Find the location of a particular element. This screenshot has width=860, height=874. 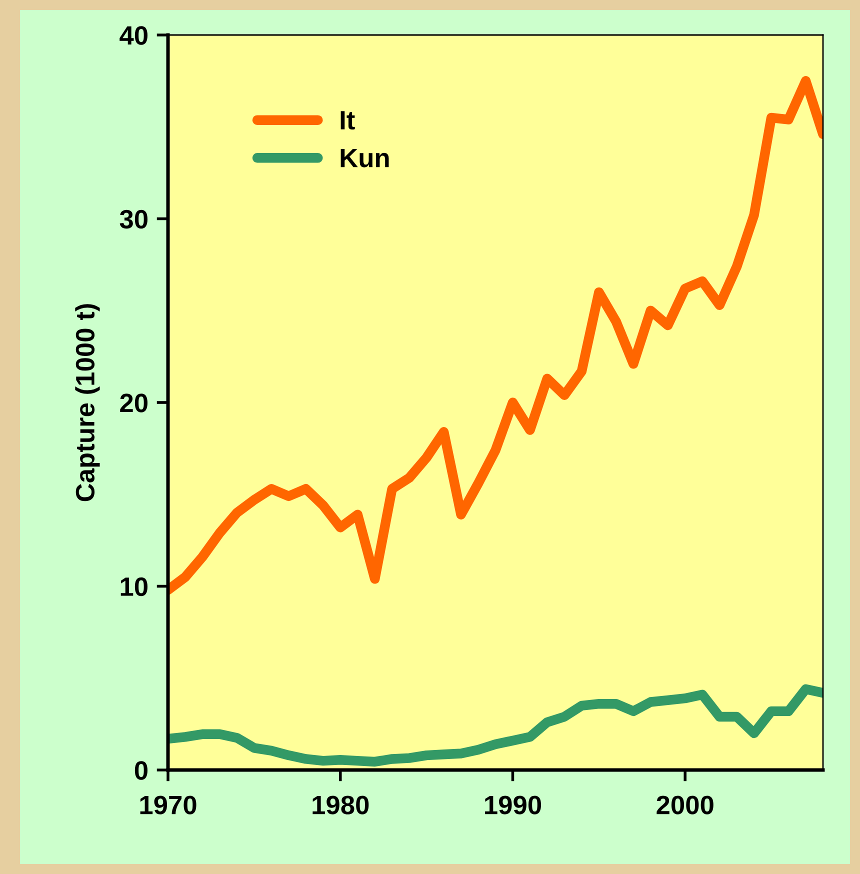

y-tick-label: 0 is located at coordinates (141, 770).